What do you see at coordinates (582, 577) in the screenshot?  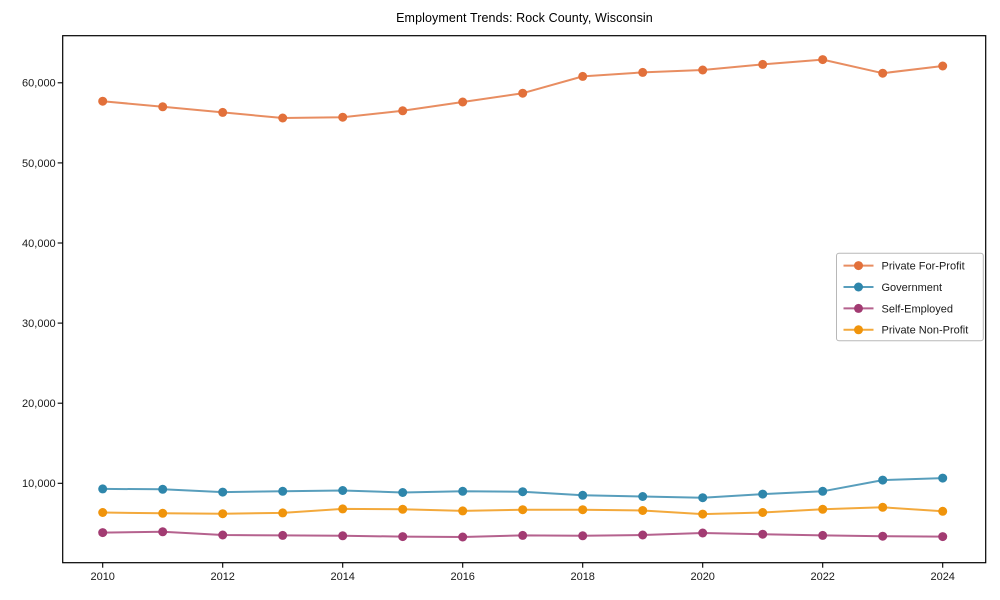 I see `x-tick-label: 2018` at bounding box center [582, 577].